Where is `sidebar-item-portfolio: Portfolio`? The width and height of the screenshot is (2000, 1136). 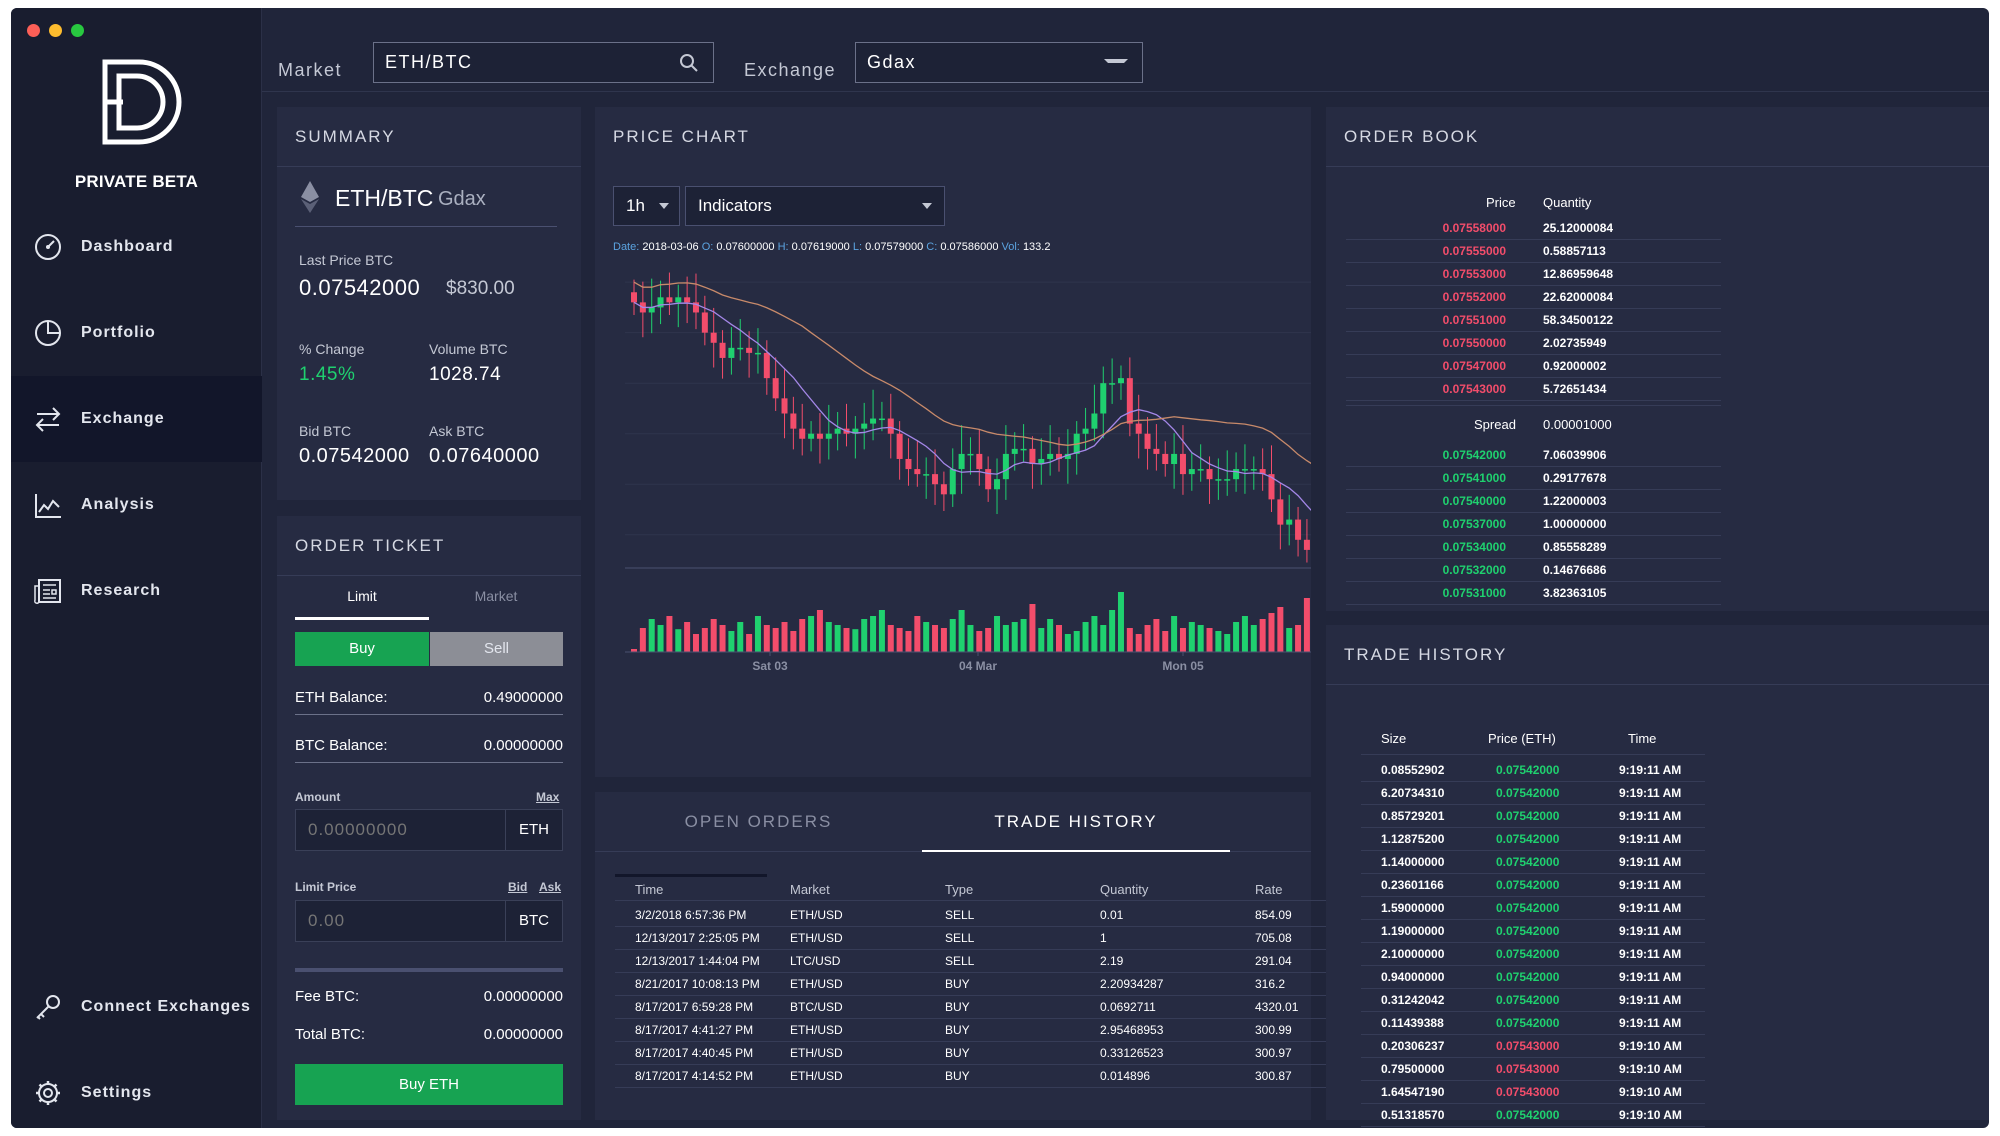 sidebar-item-portfolio: Portfolio is located at coordinates (136, 333).